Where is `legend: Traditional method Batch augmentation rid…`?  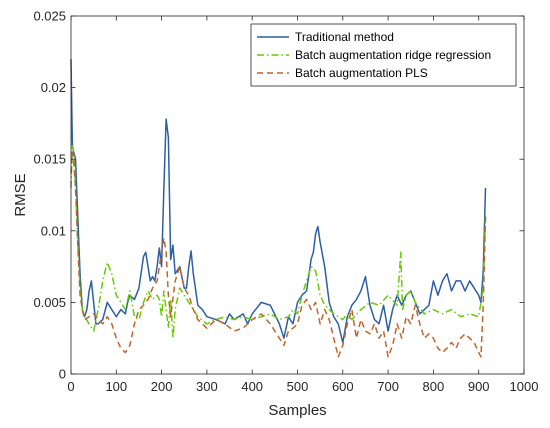 legend: Traditional method Batch augmentation rid… is located at coordinates (383, 55).